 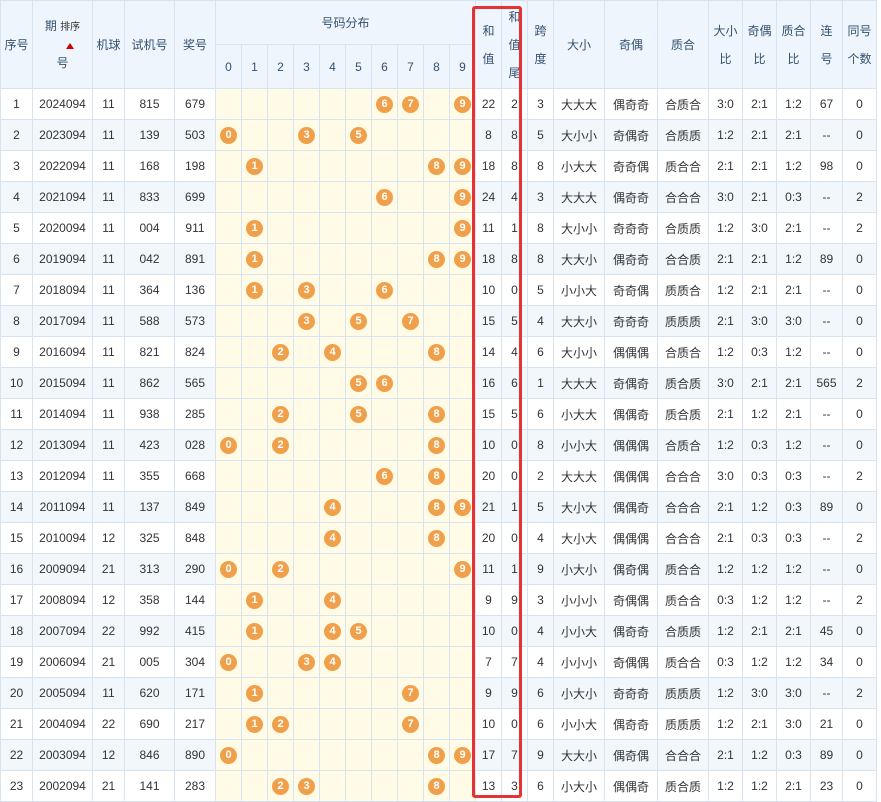 What do you see at coordinates (195, 445) in the screenshot?
I see `cell-prize: 028` at bounding box center [195, 445].